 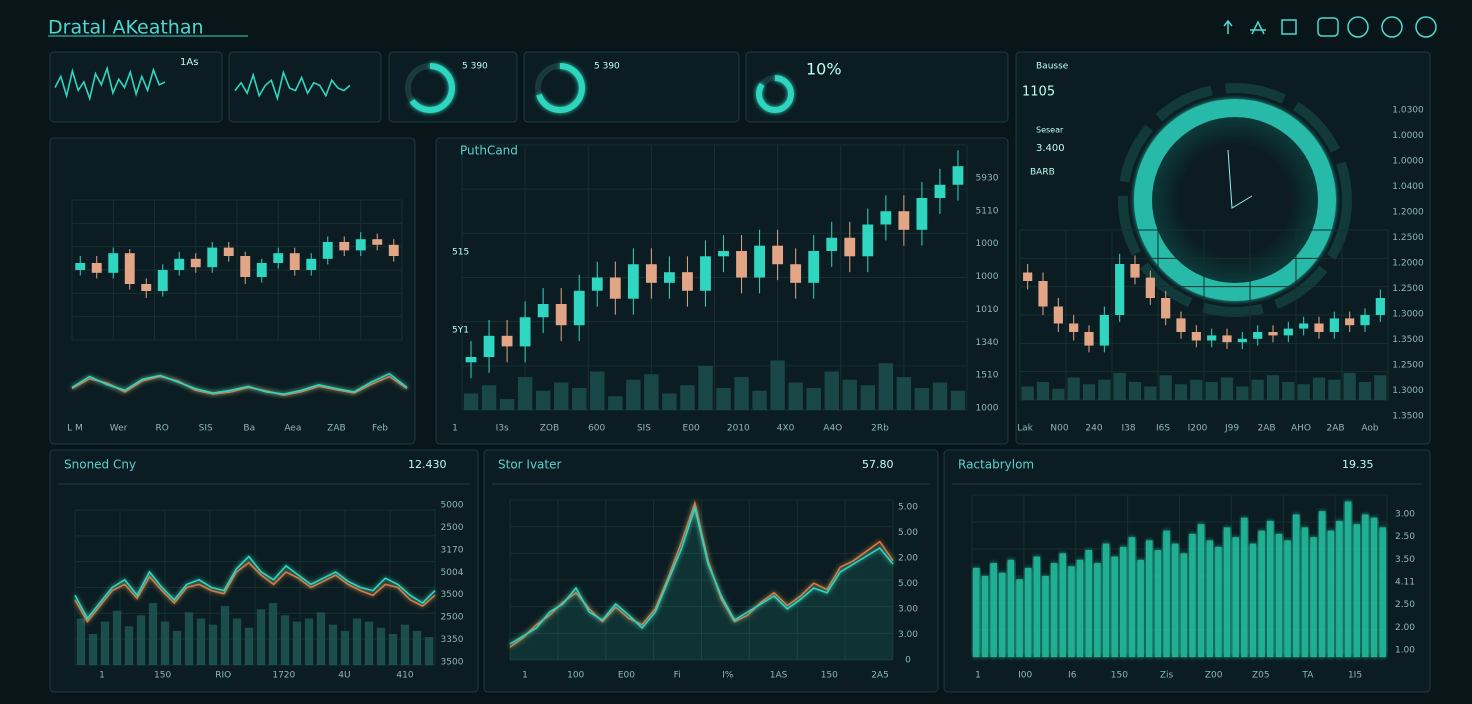 What do you see at coordinates (452, 506) in the screenshot?
I see `y-tick-label: 5000` at bounding box center [452, 506].